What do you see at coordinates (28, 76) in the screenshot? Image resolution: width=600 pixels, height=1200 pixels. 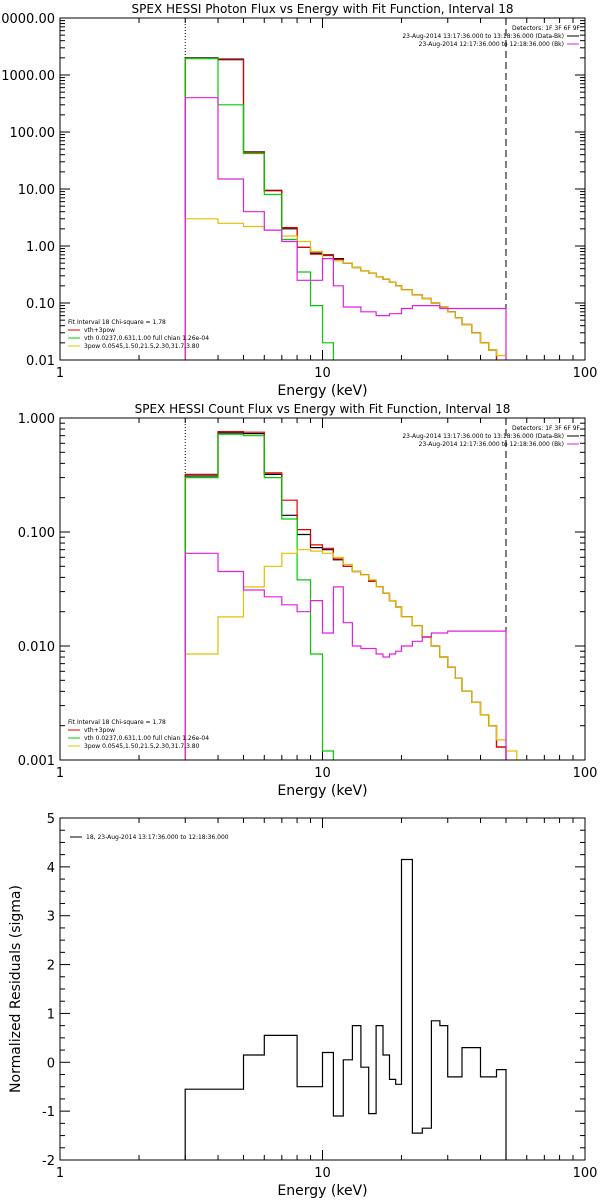 I see `y-tick-label: 1000.00` at bounding box center [28, 76].